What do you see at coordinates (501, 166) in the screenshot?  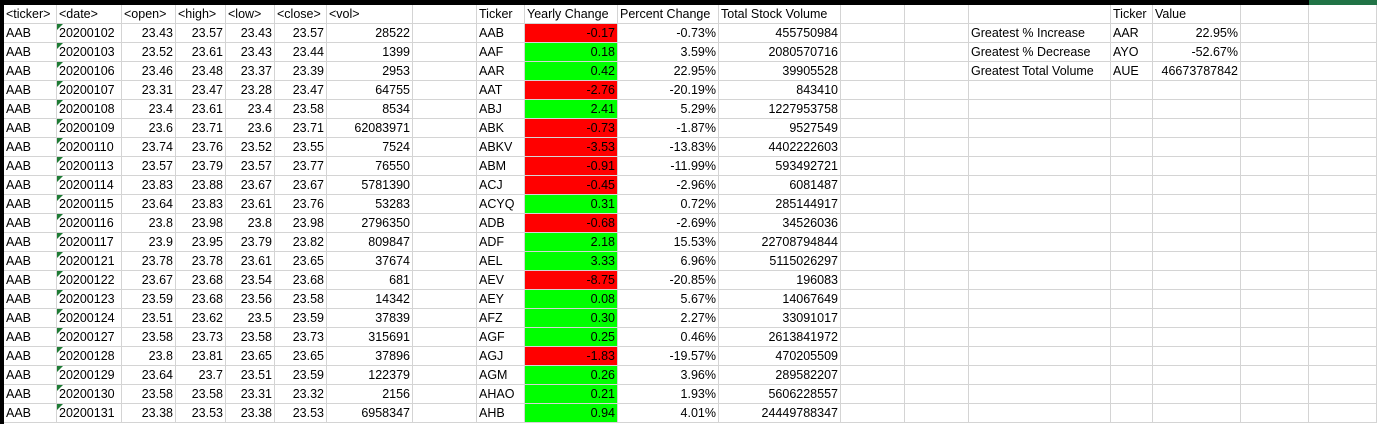 I see `summary-ticker-cell: ABM` at bounding box center [501, 166].